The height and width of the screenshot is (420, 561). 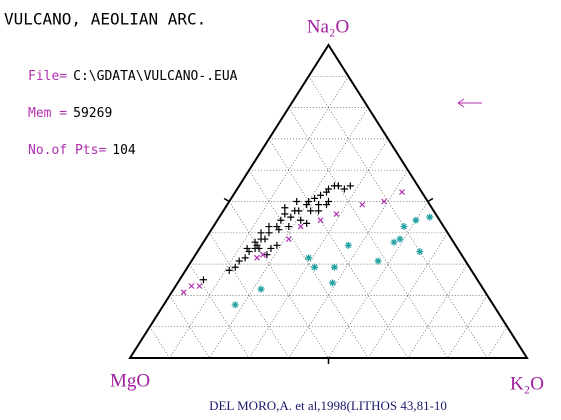 I want to click on points, so click(x=307, y=245).